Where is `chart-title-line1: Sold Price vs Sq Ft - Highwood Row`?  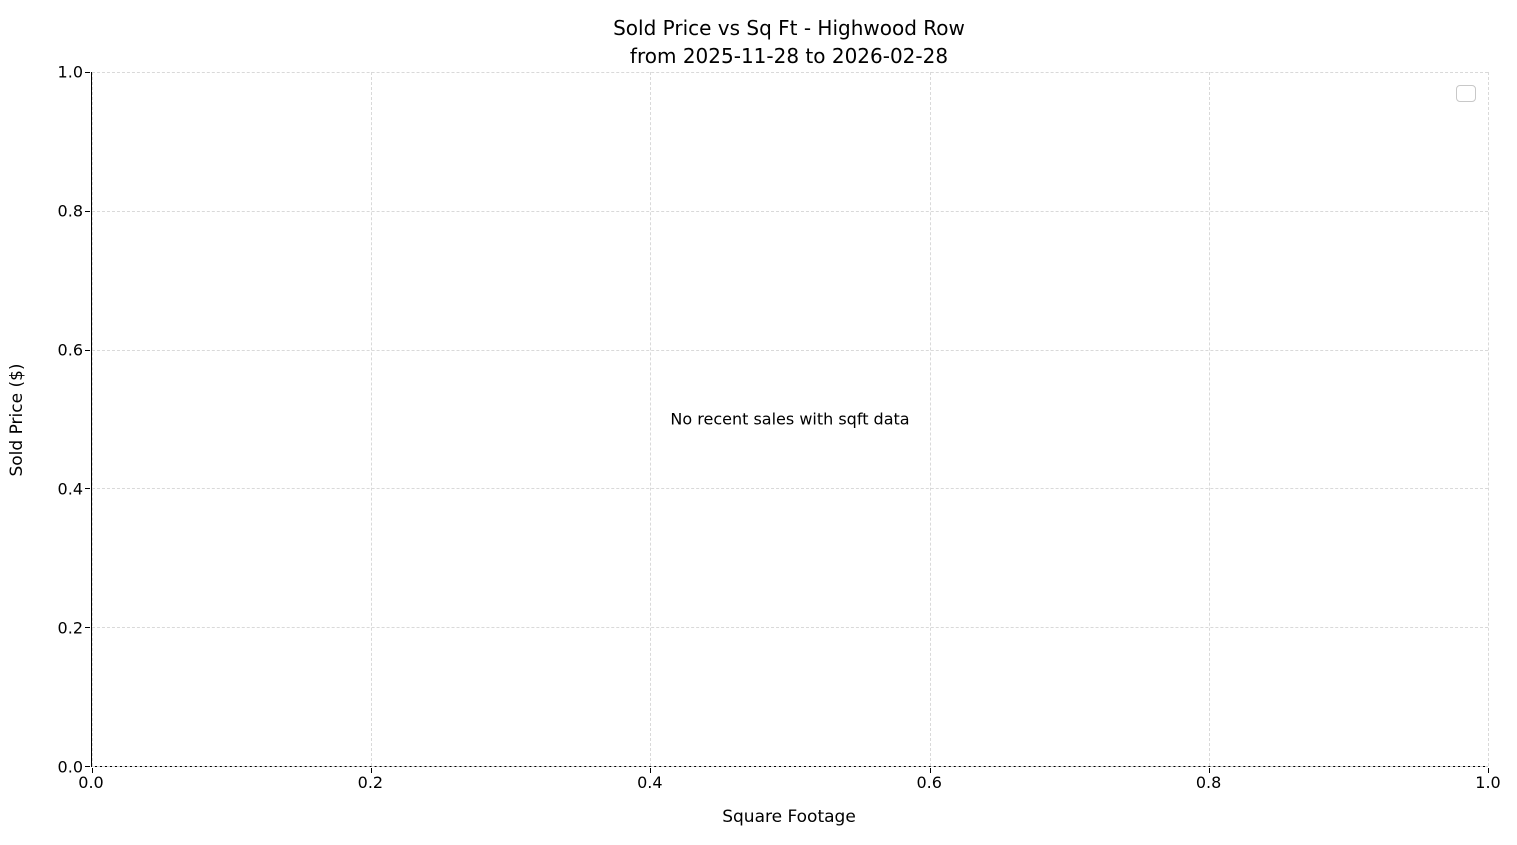 chart-title-line1: Sold Price vs Sq Ft - Highwood Row is located at coordinates (789, 28).